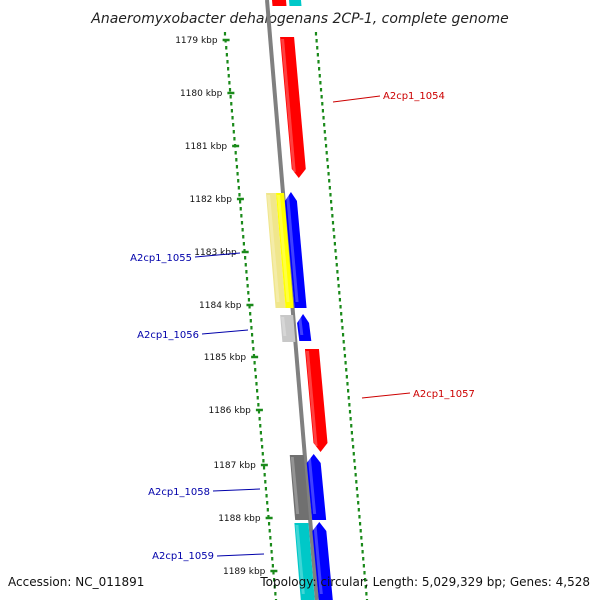 The image size is (600, 600). What do you see at coordinates (299, 487) in the screenshot?
I see `gene-dark-gray` at bounding box center [299, 487].